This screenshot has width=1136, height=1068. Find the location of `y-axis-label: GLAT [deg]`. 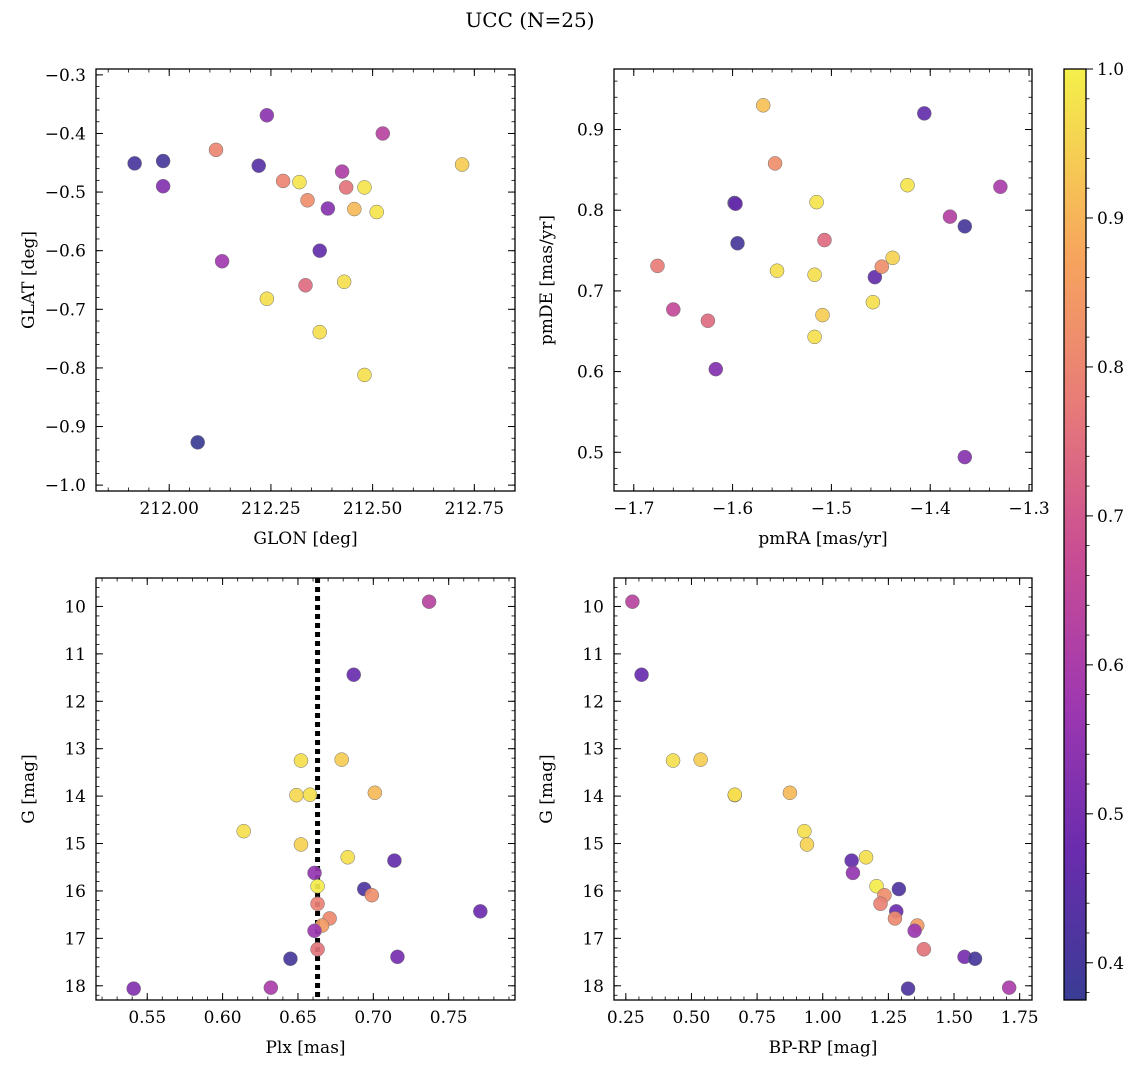

y-axis-label: GLAT [deg] is located at coordinates (29, 280).